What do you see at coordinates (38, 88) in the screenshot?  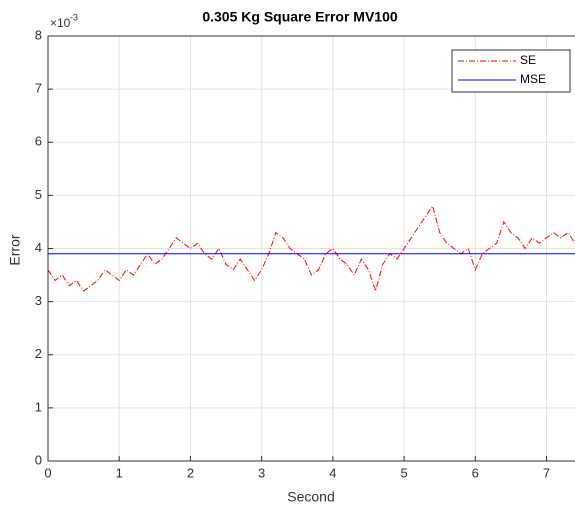 I see `y-tick-label: 7` at bounding box center [38, 88].